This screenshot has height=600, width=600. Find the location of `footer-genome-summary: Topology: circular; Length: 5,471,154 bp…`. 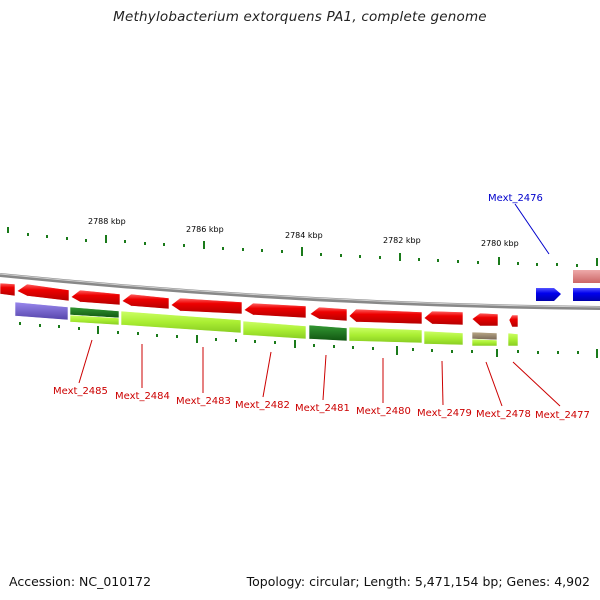

footer-genome-summary: Topology: circular; Length: 5,471,154 bp… is located at coordinates (418, 581).